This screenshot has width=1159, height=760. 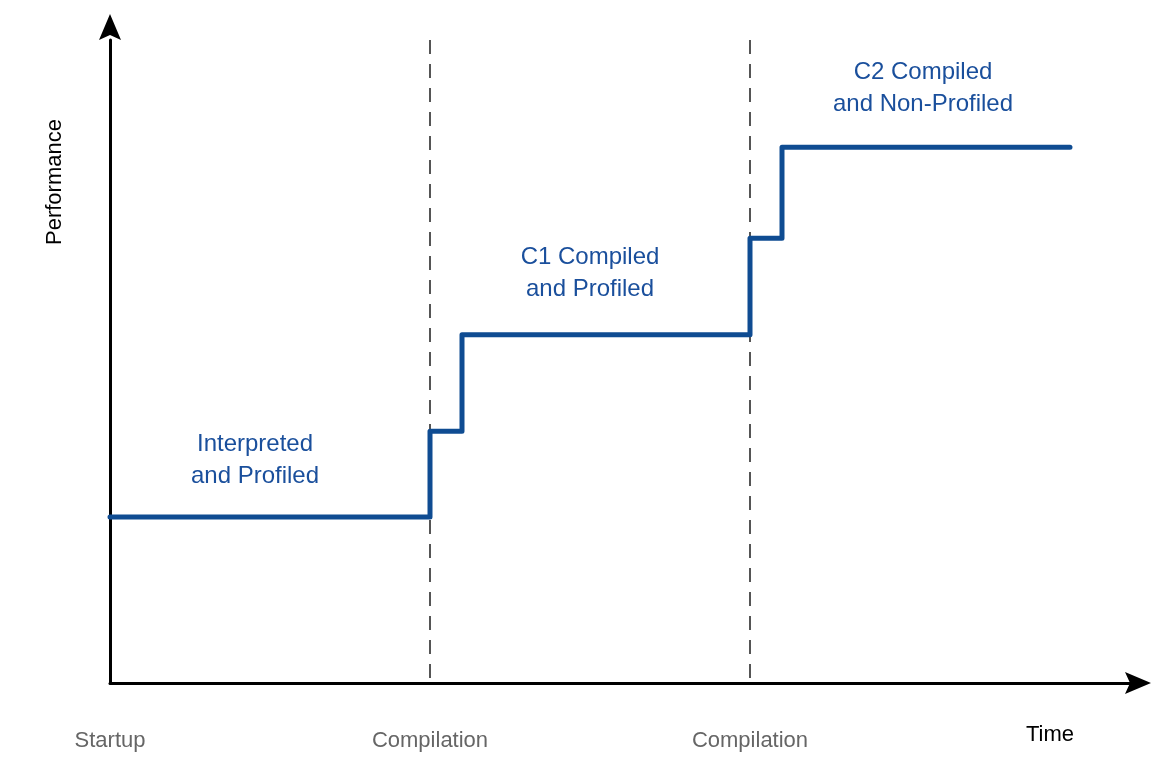 I want to click on annotation: C1 Compiled and Profiled, so click(x=590, y=271).